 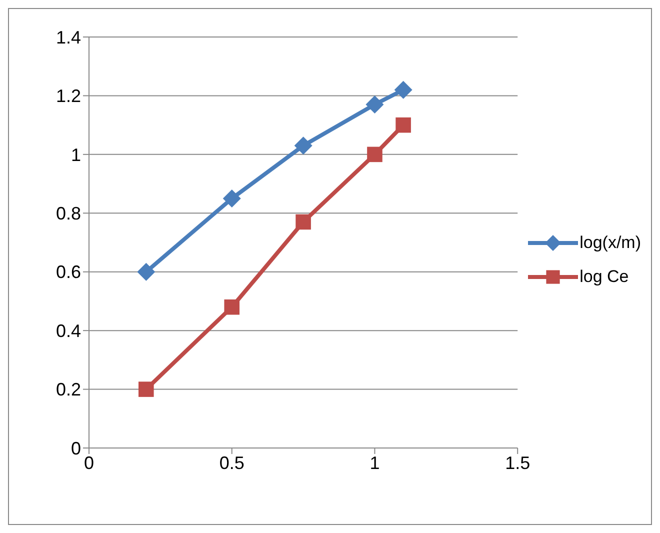 I want to click on x-tick-label: 0.5, so click(x=231, y=462).